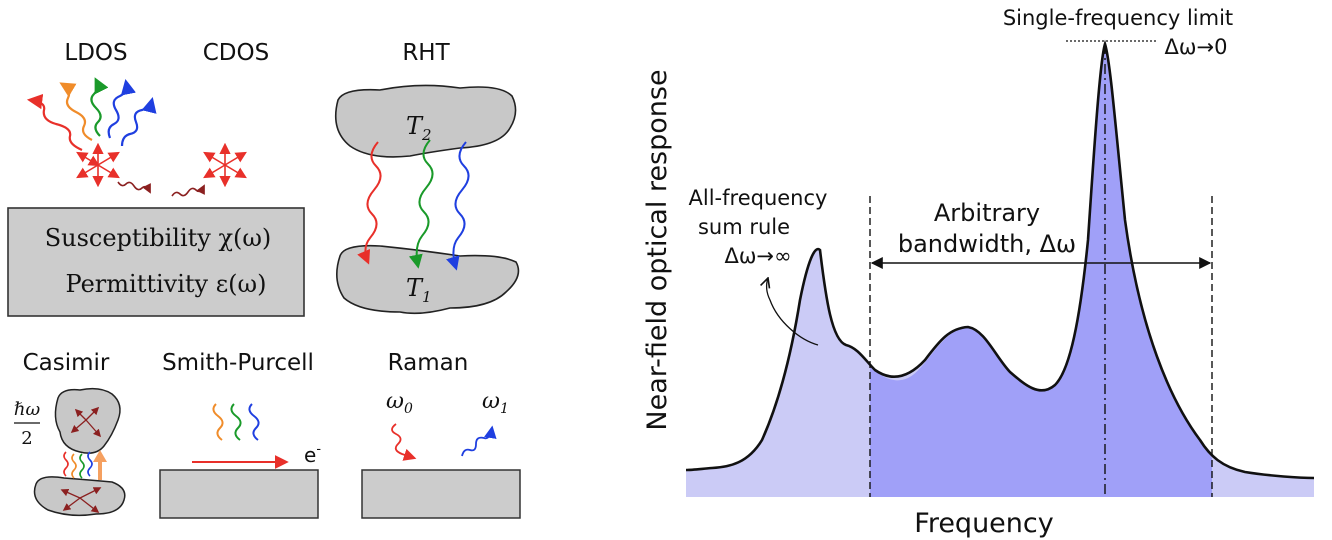 The width and height of the screenshot is (1332, 540). I want to click on casimir-force-arrow, so click(100, 465).